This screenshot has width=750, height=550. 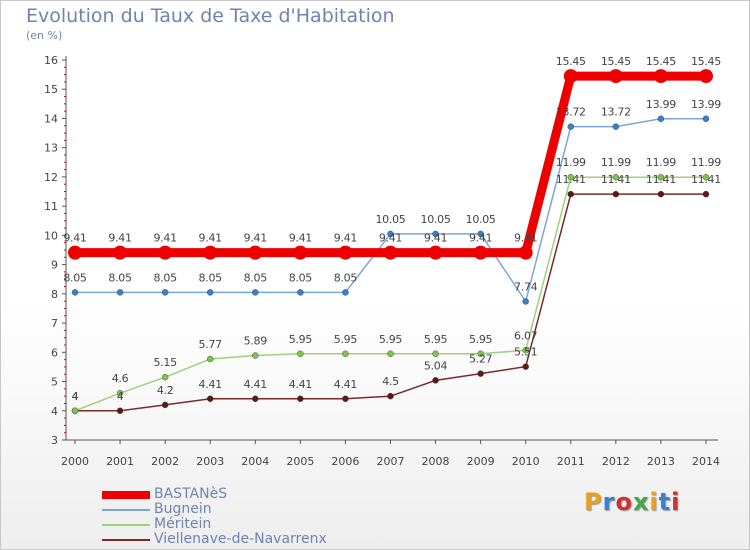 I want to click on legend-item-viellenave: Viellenave-de-Navarrenx, so click(x=214, y=539).